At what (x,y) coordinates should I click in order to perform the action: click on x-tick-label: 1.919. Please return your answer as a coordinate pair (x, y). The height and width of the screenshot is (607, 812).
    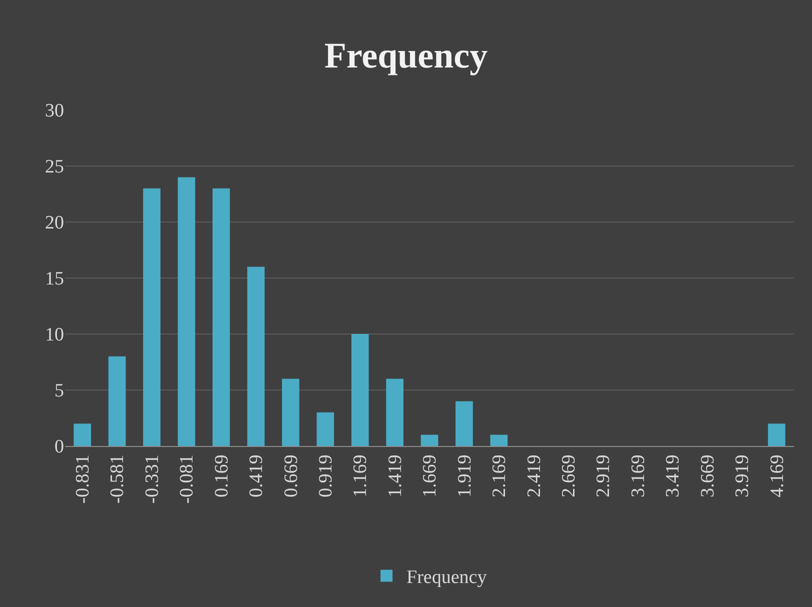
    Looking at the image, I should click on (465, 476).